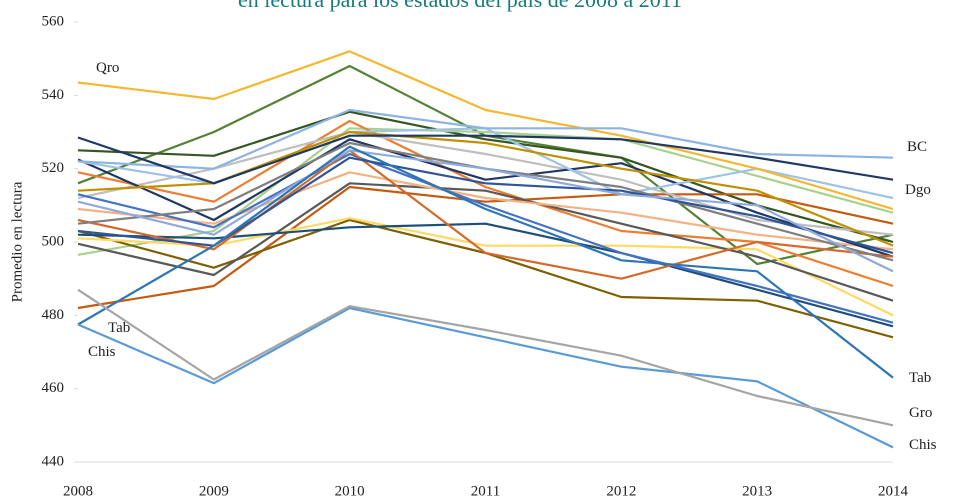 This screenshot has height=502, width=955. Describe the element at coordinates (918, 190) in the screenshot. I see `series-label: Dgo` at that location.